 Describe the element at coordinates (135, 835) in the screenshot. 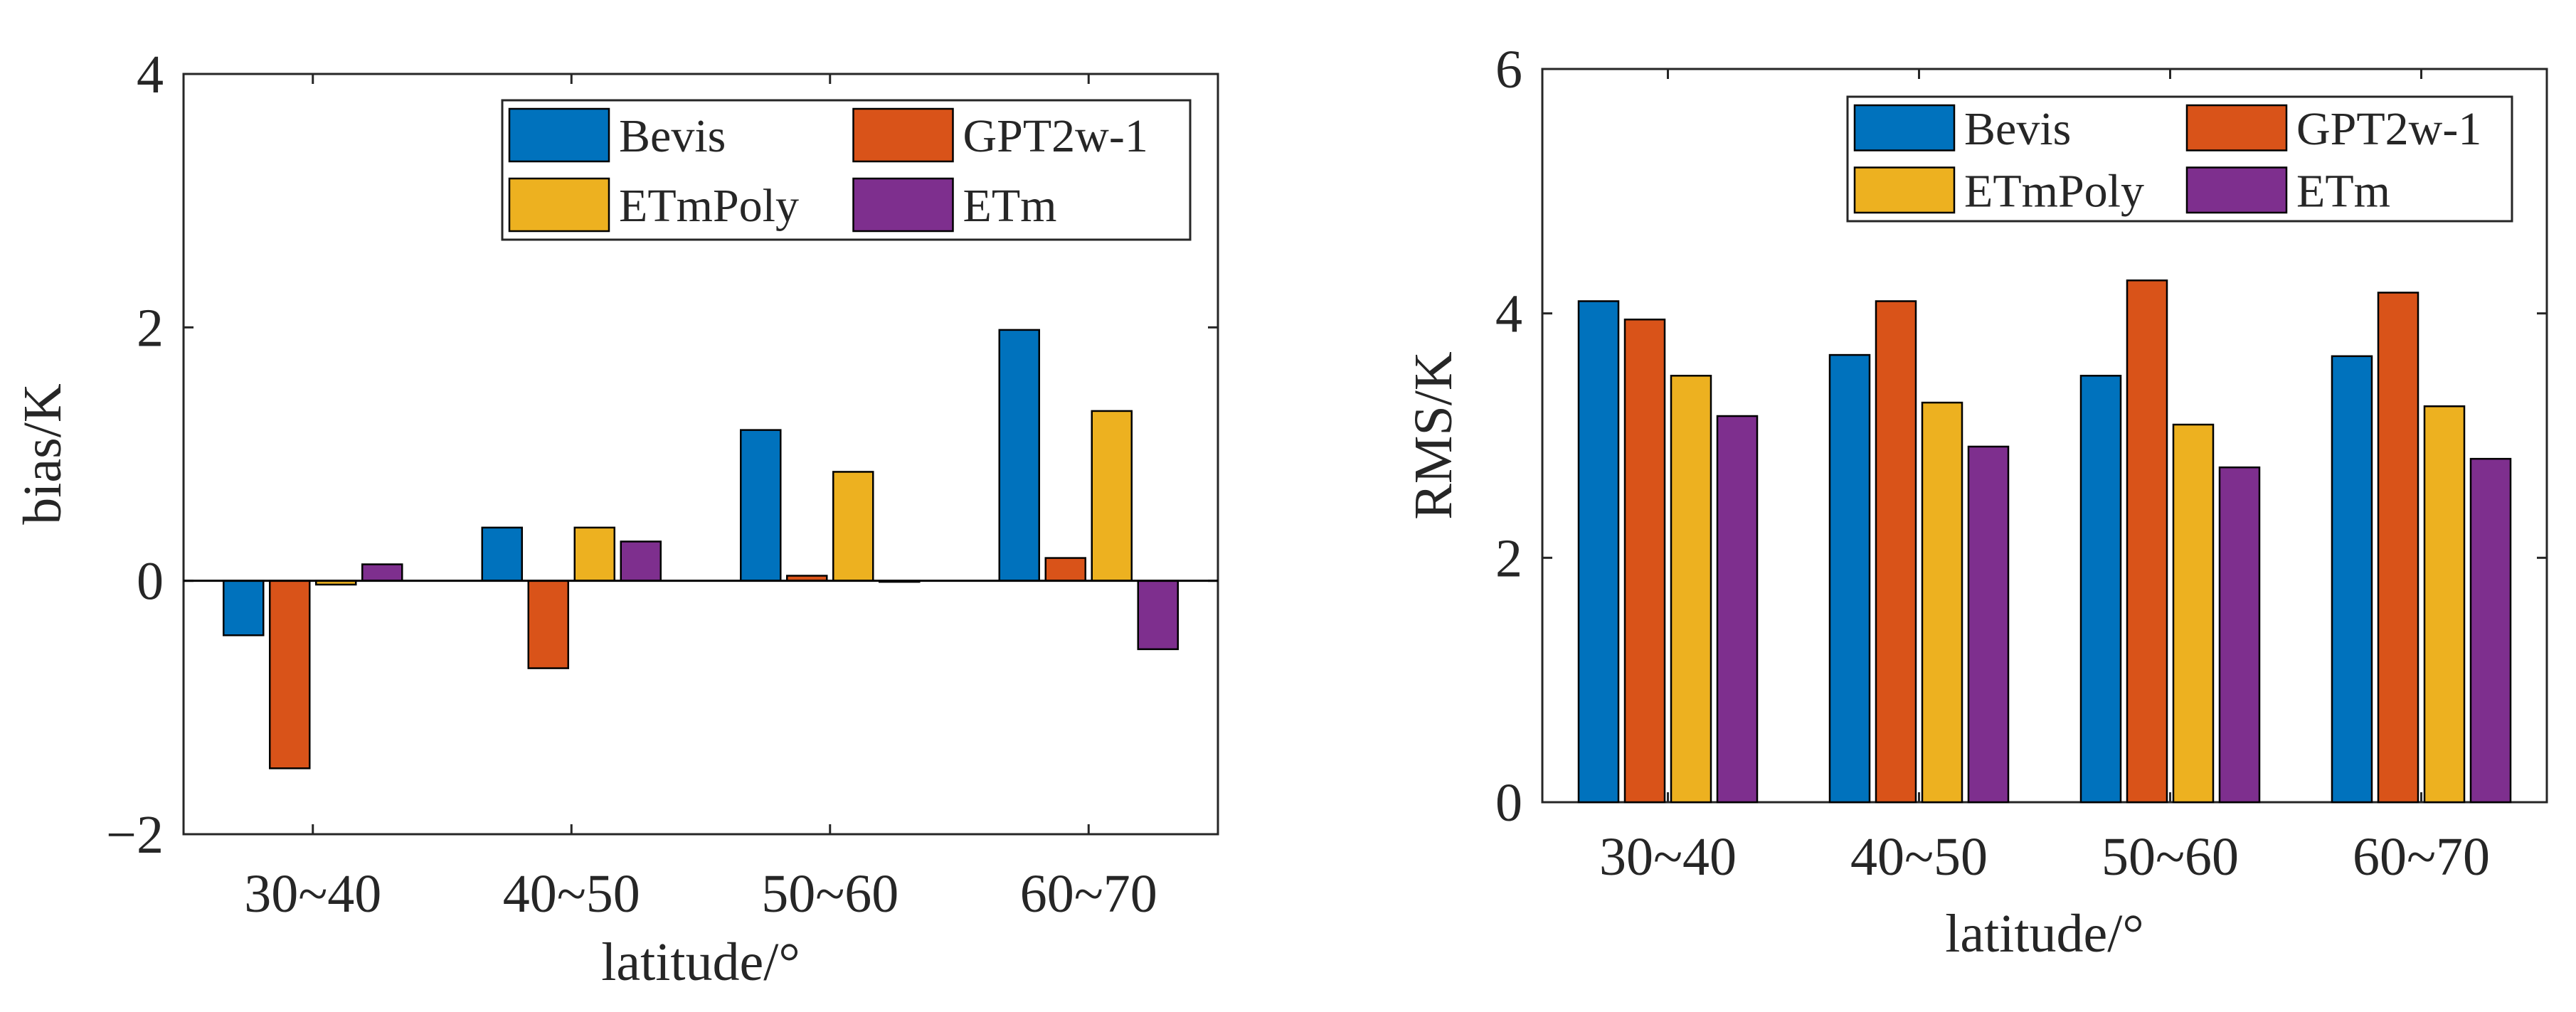

I see `y-tick-label: −2` at that location.